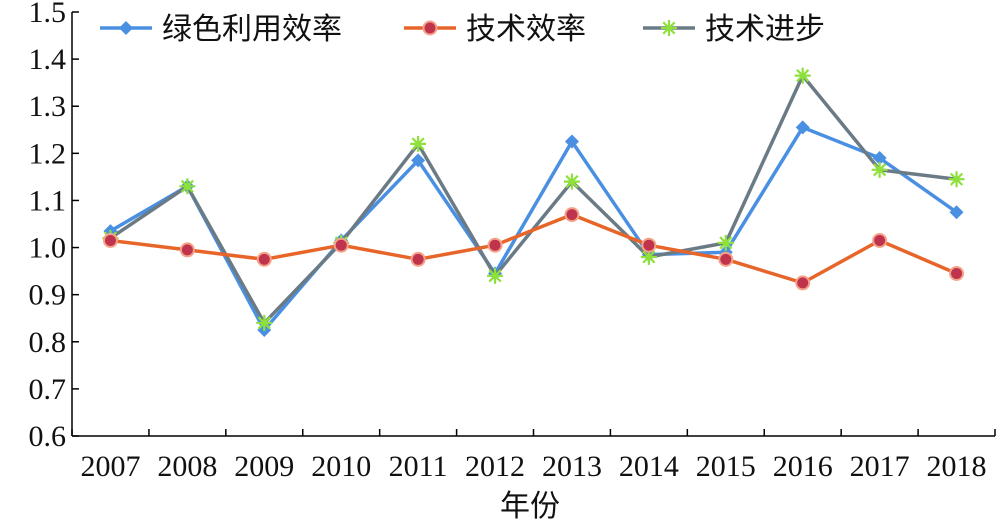 The image size is (1000, 526). I want to click on x-tick-label: 2017, so click(880, 466).